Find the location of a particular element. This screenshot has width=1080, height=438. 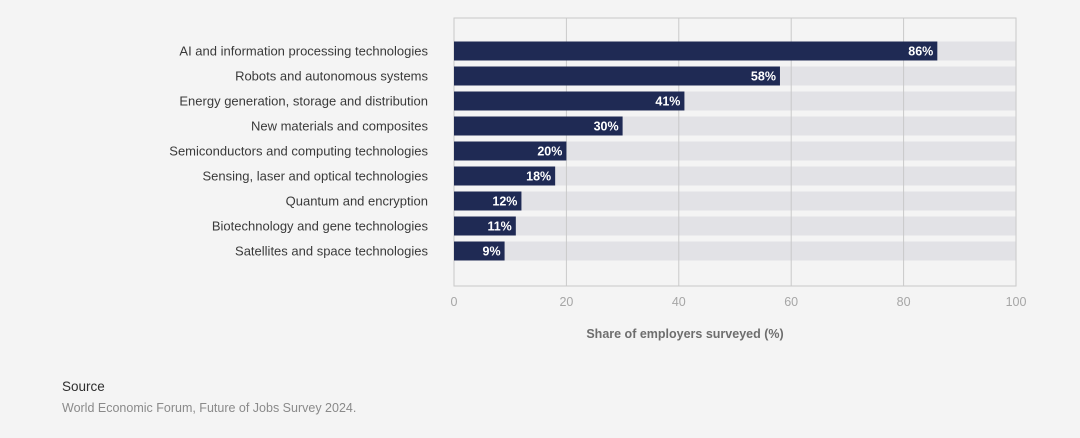

value-label: 86% is located at coordinates (920, 52).